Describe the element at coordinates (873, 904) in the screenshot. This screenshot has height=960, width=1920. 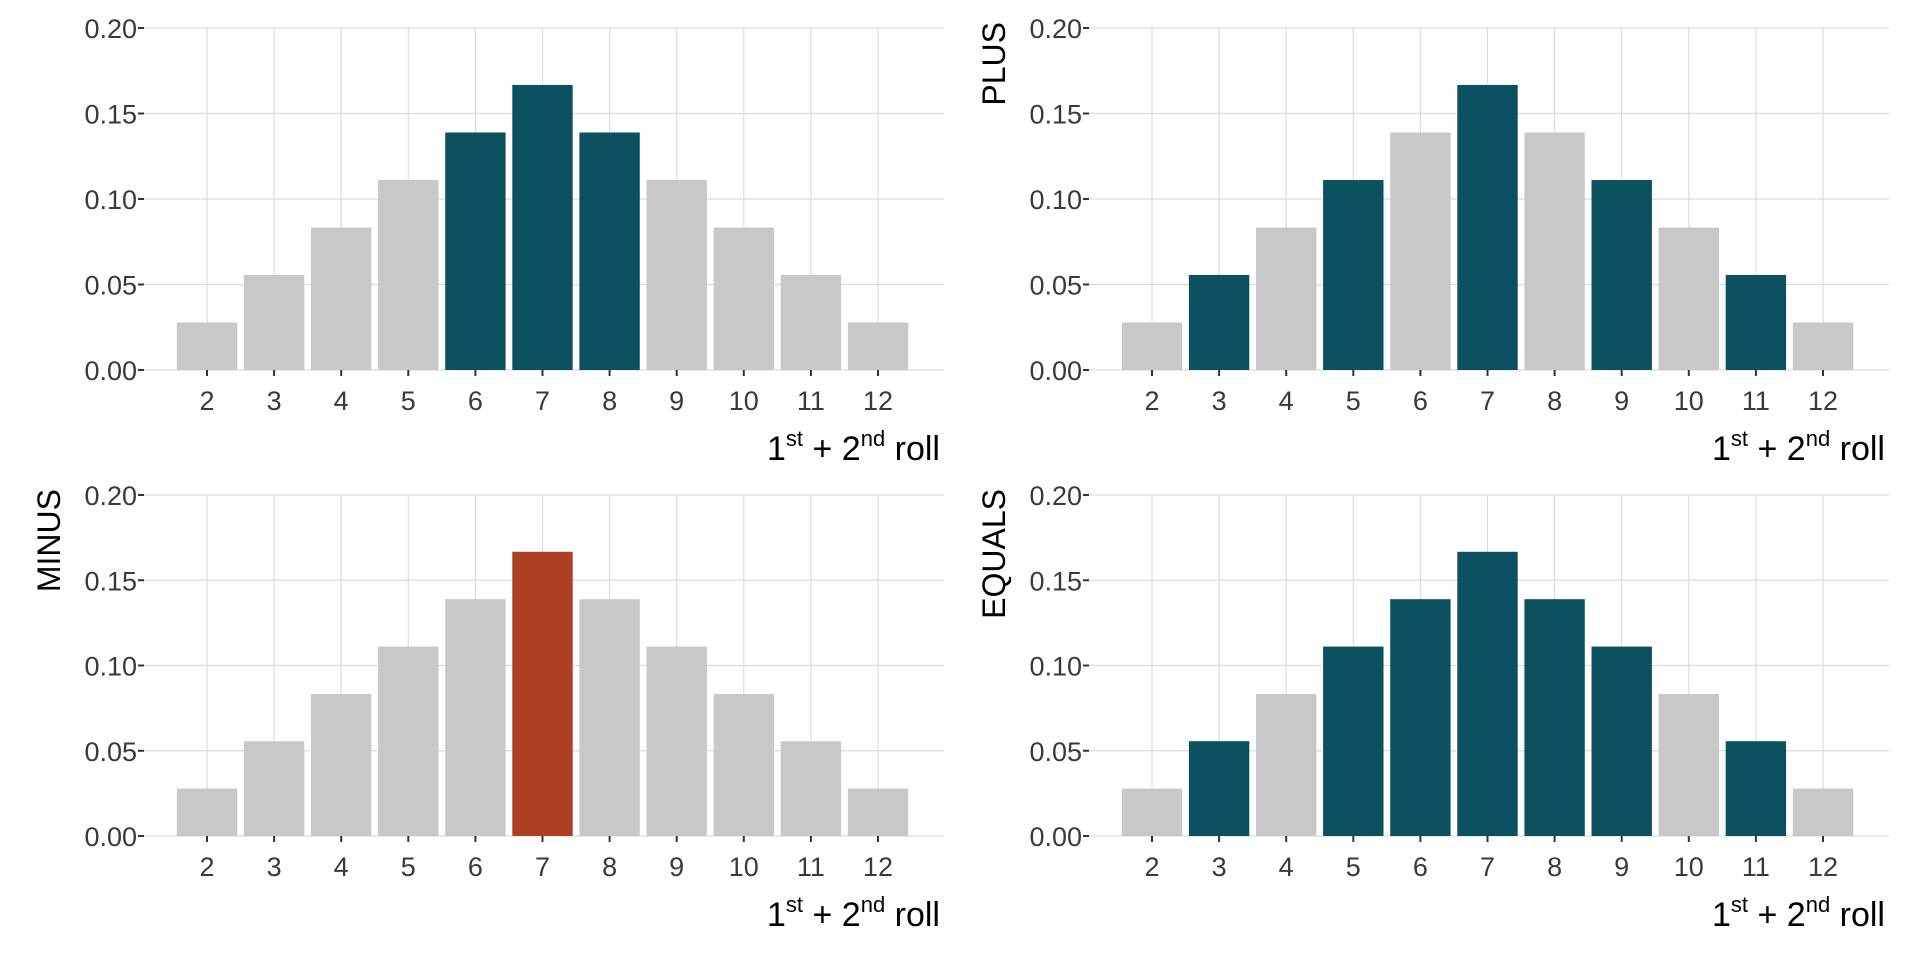
I see `x-axis-title-superscript: nd` at that location.